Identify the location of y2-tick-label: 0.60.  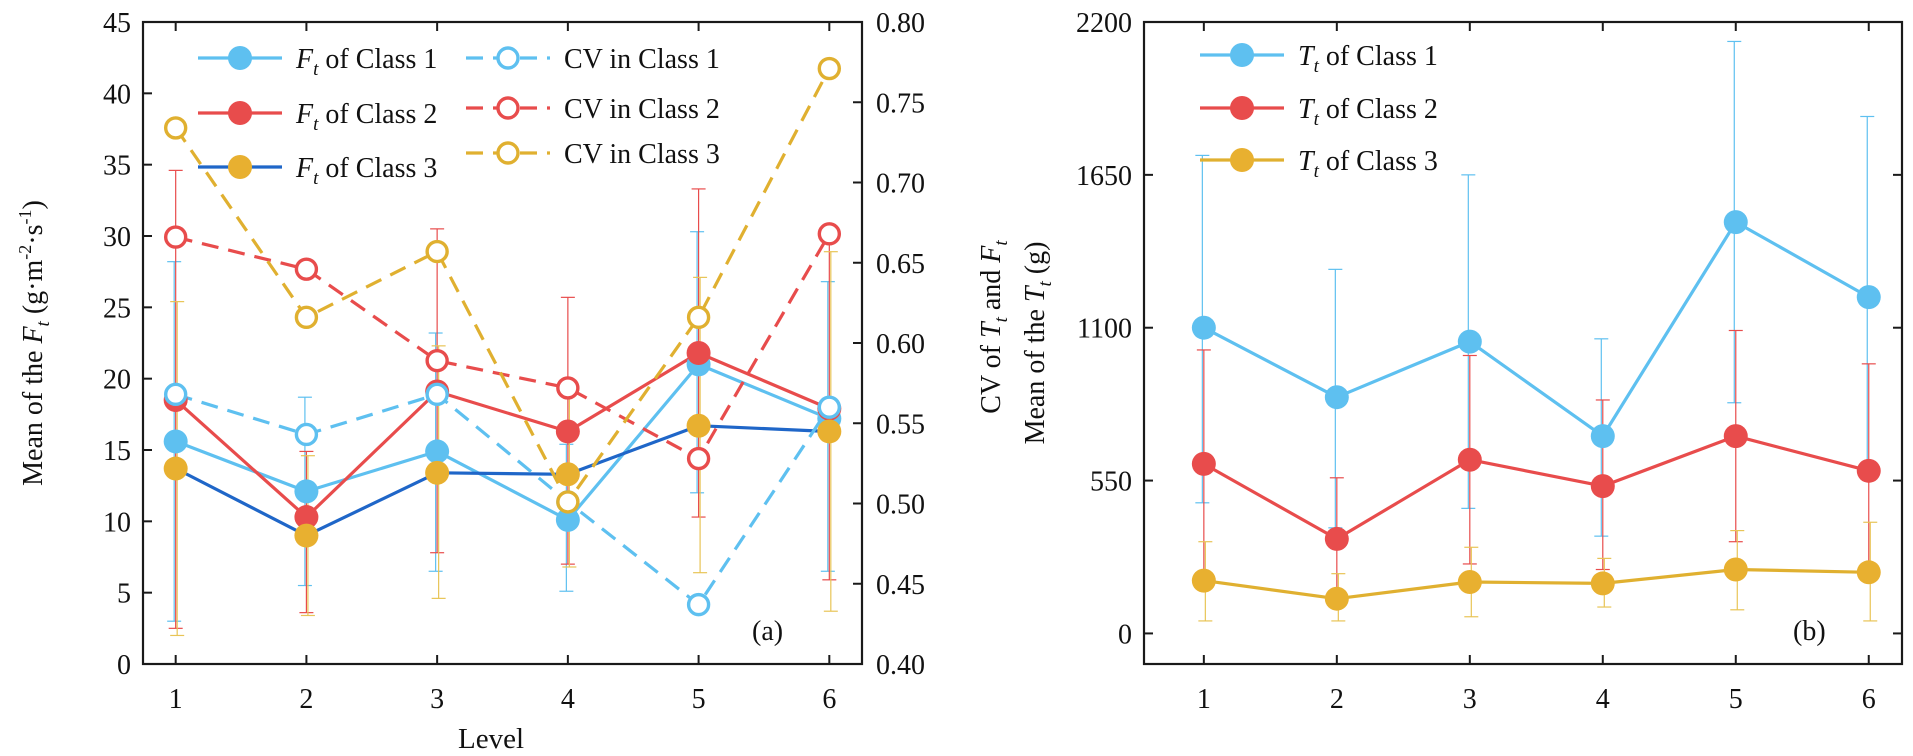
(900, 344).